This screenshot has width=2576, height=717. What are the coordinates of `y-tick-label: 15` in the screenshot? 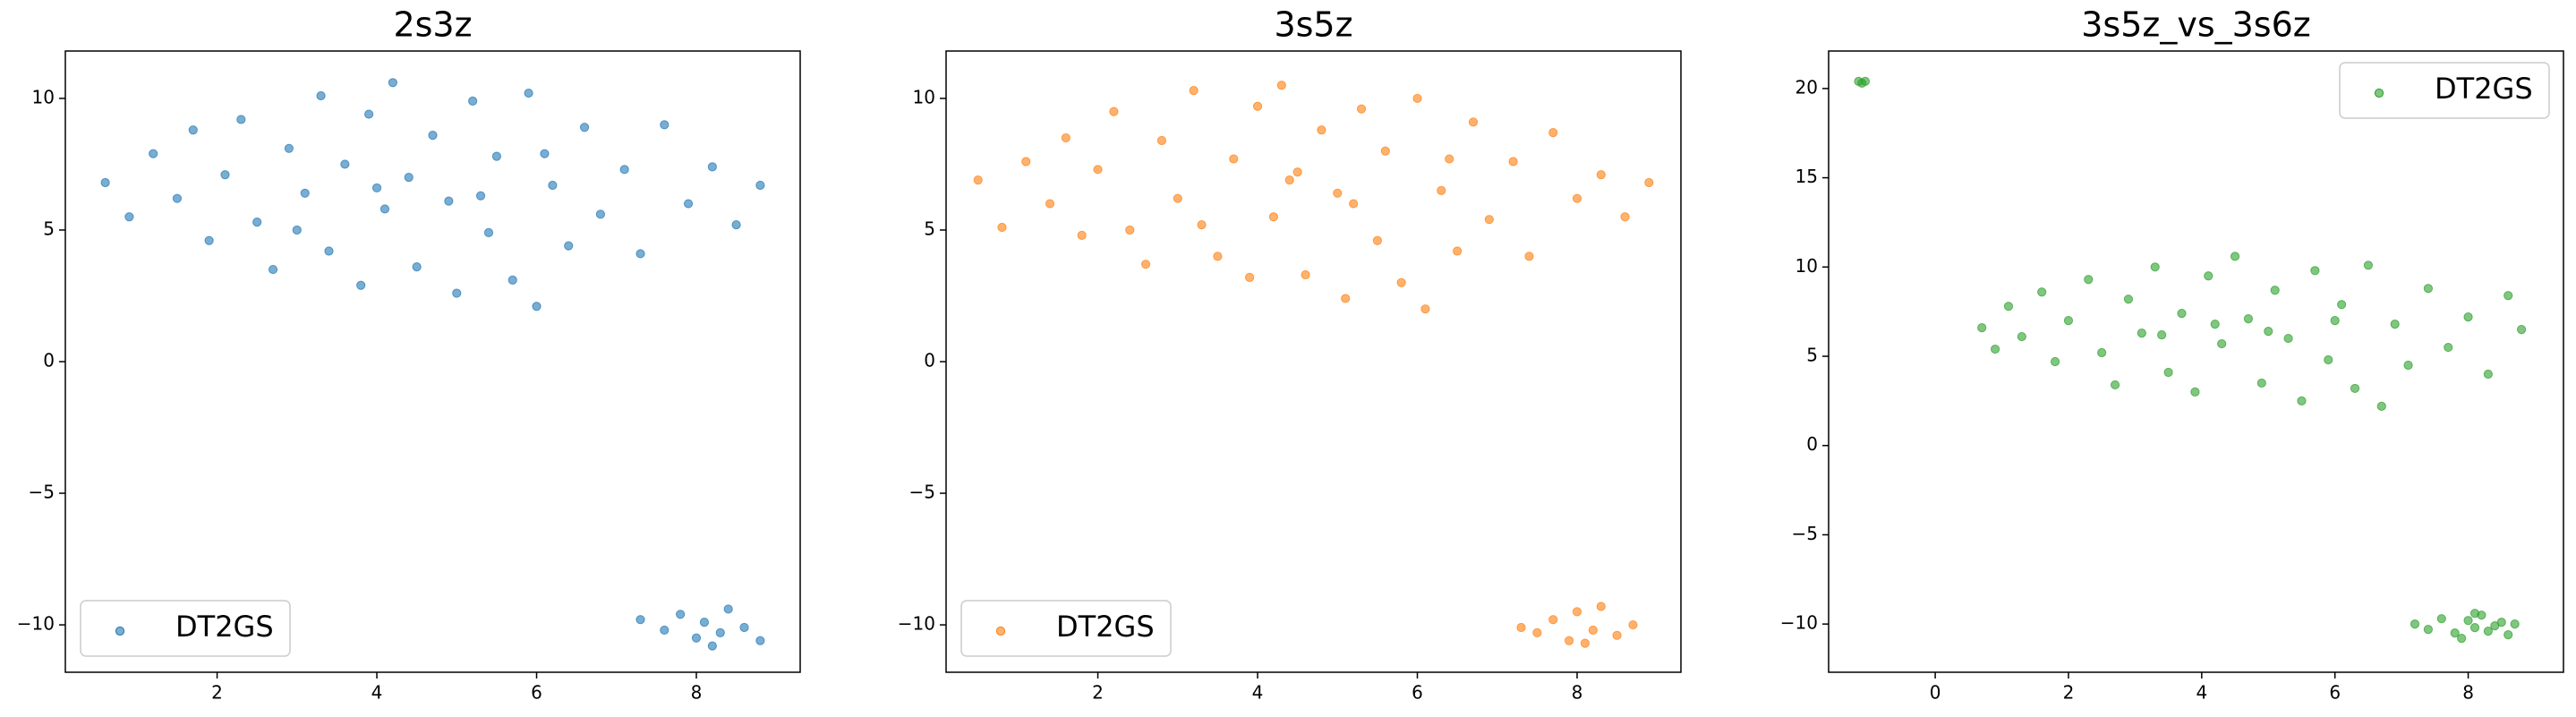 It's located at (1807, 177).